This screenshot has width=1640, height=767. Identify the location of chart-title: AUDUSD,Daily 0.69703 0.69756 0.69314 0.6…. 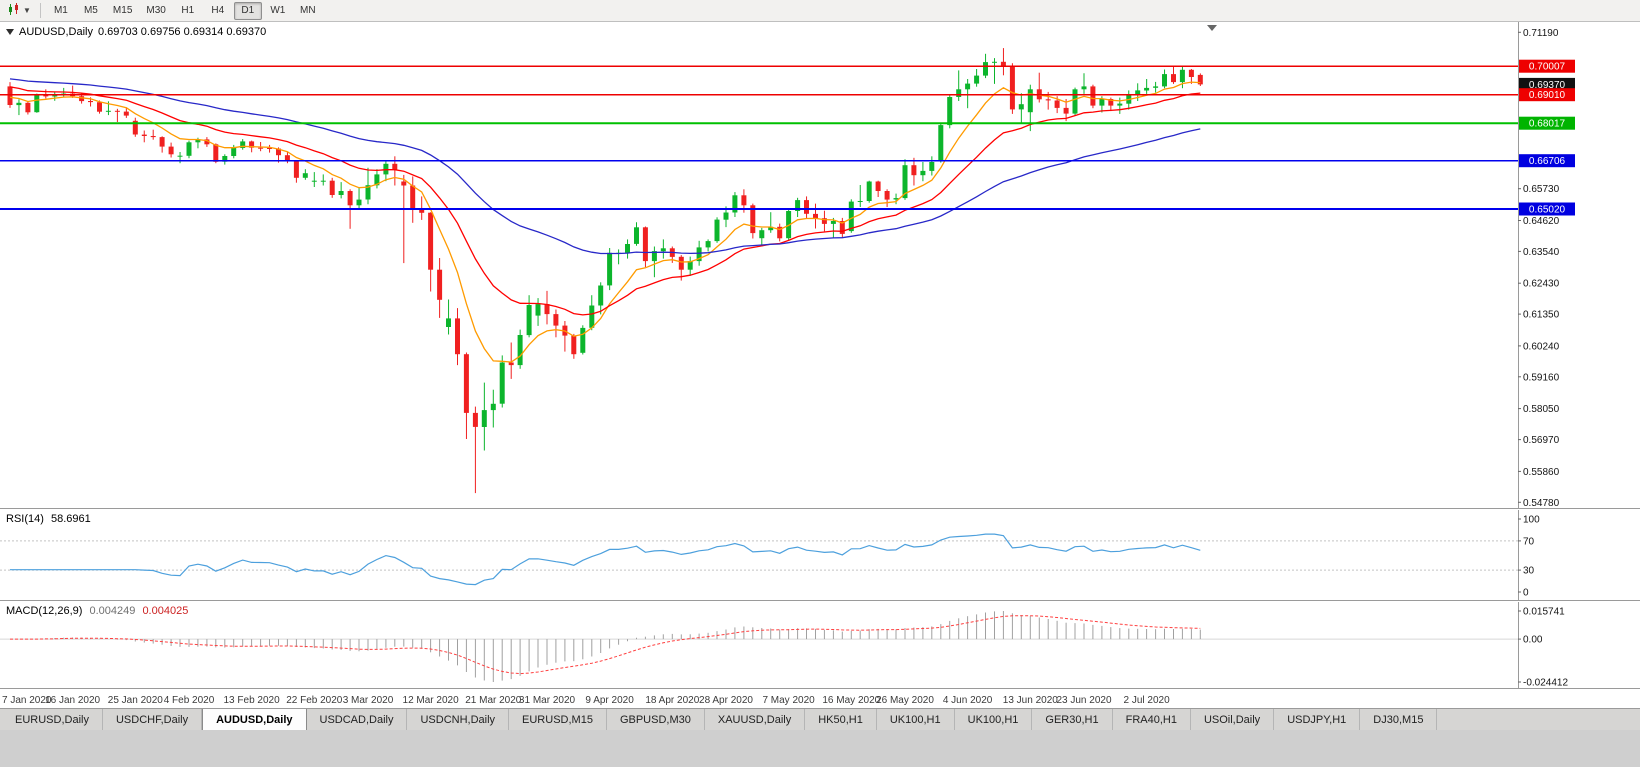
(136, 32).